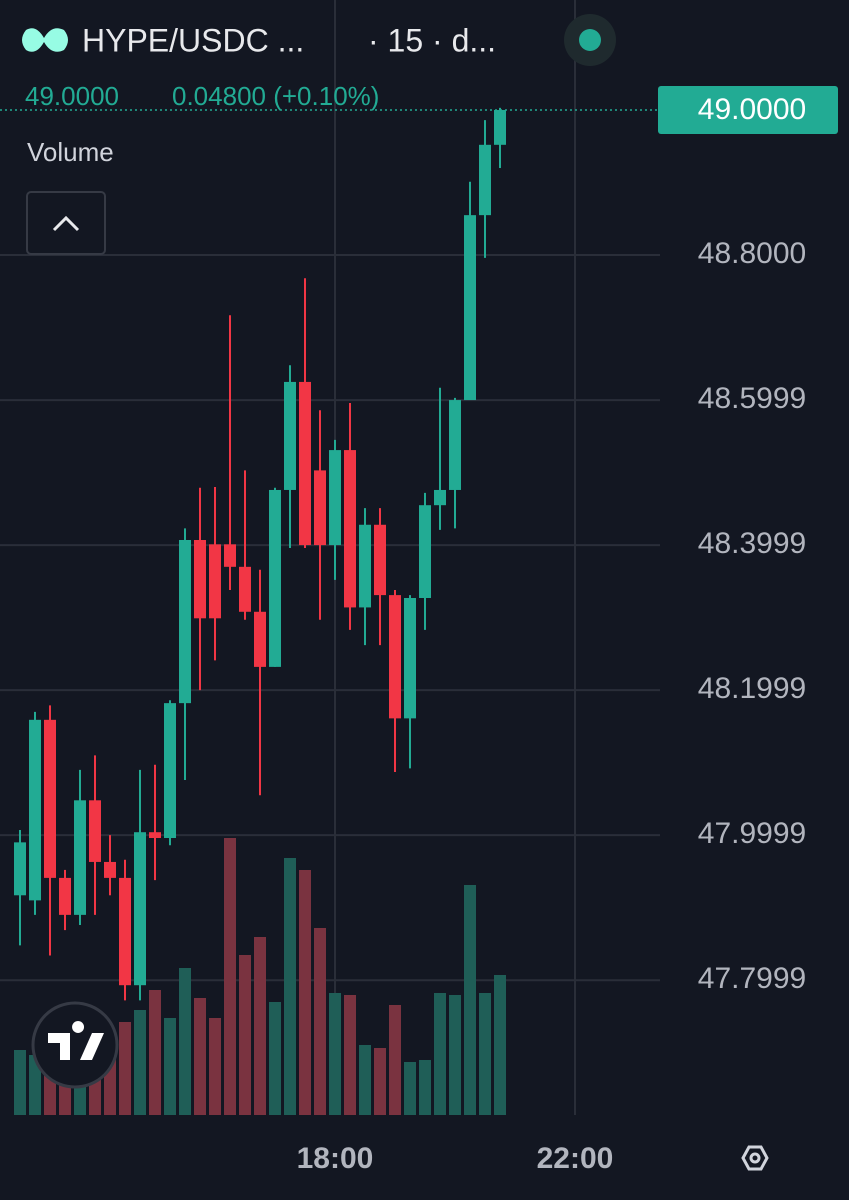  I want to click on last-price-tag, so click(748, 110).